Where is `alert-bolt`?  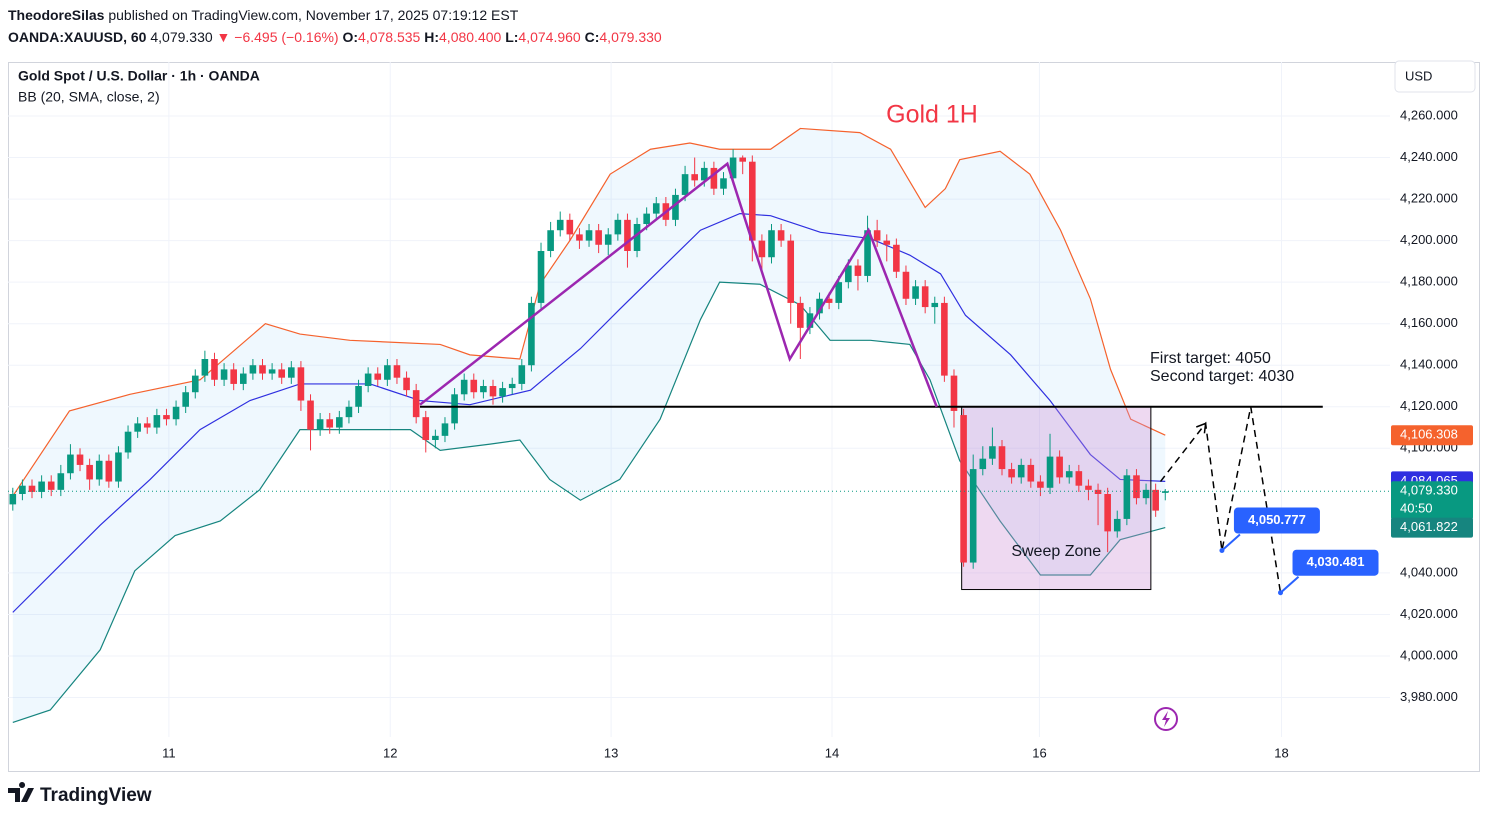 alert-bolt is located at coordinates (1166, 719).